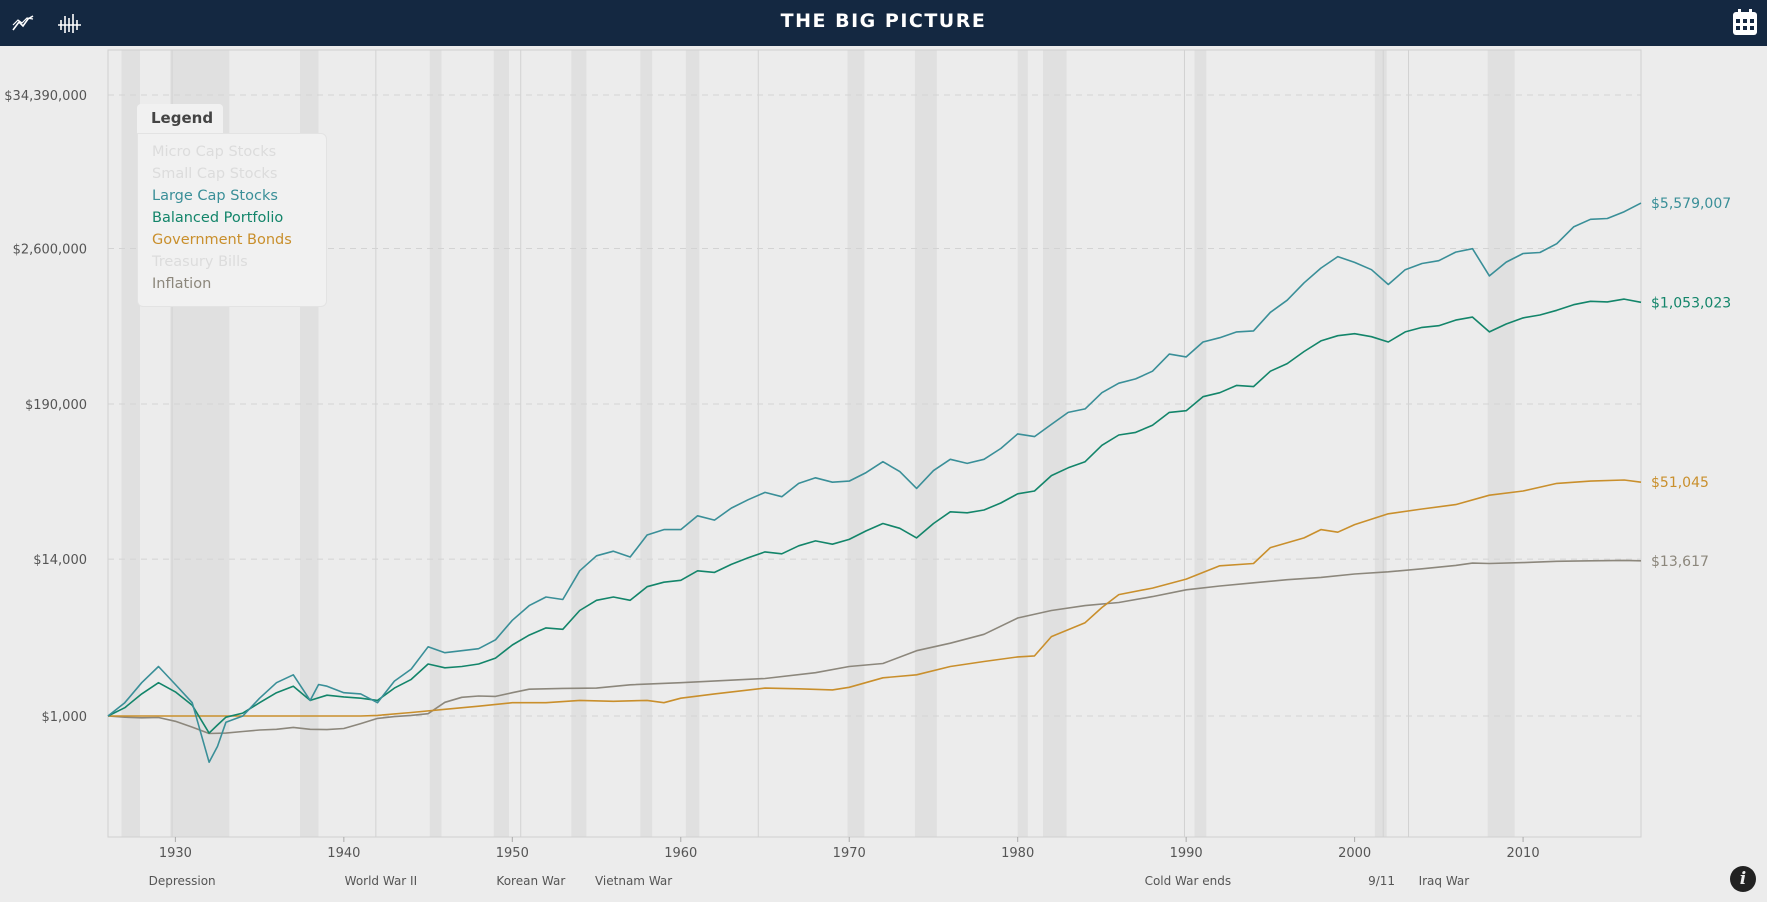  What do you see at coordinates (50, 250) in the screenshot?
I see `y-tick-label: $2,600,000` at bounding box center [50, 250].